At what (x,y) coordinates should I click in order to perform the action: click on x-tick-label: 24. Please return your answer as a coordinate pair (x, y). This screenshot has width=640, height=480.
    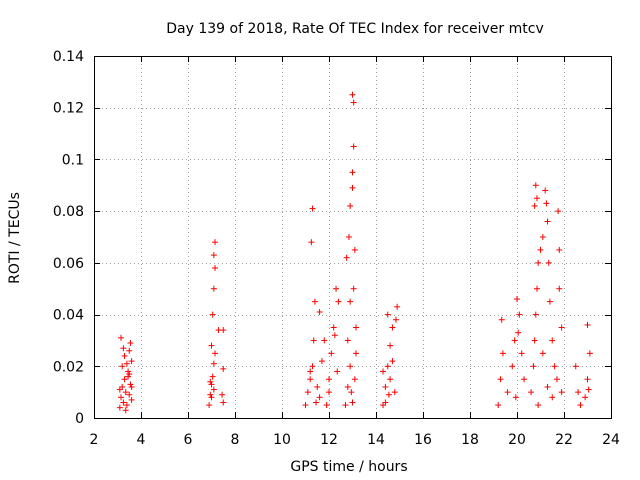
    Looking at the image, I should click on (611, 440).